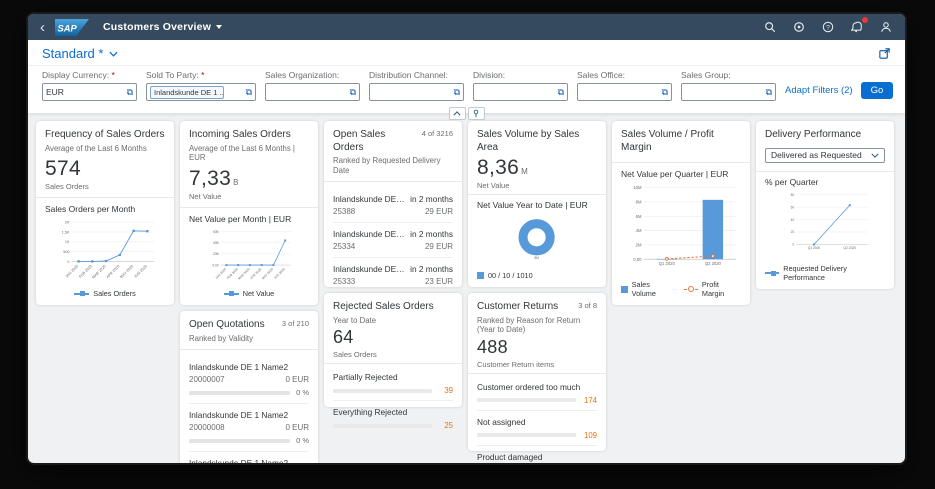 This screenshot has width=935, height=489. I want to click on search-icon, so click(770, 27).